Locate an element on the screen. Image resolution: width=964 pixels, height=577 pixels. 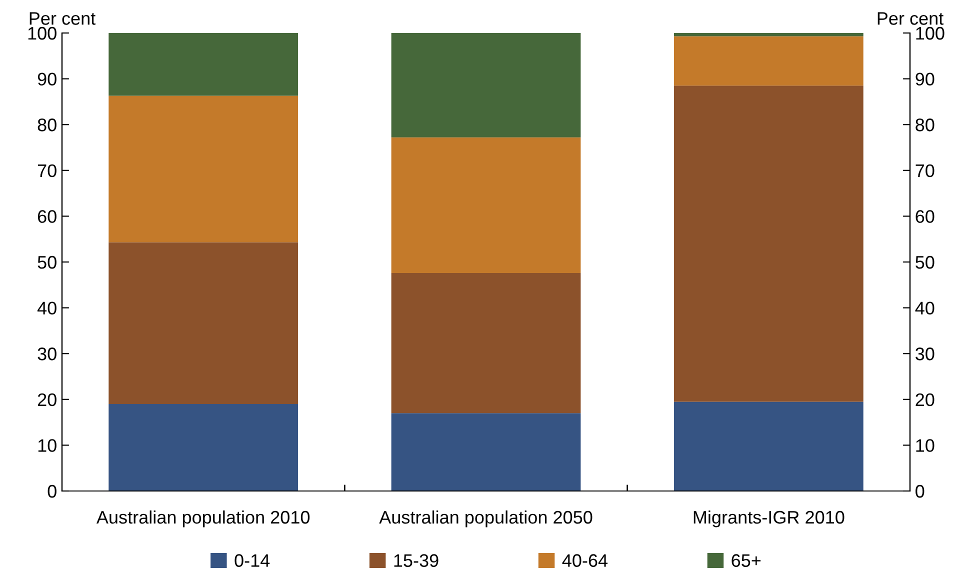
y2-tick-label: 90 is located at coordinates (925, 79).